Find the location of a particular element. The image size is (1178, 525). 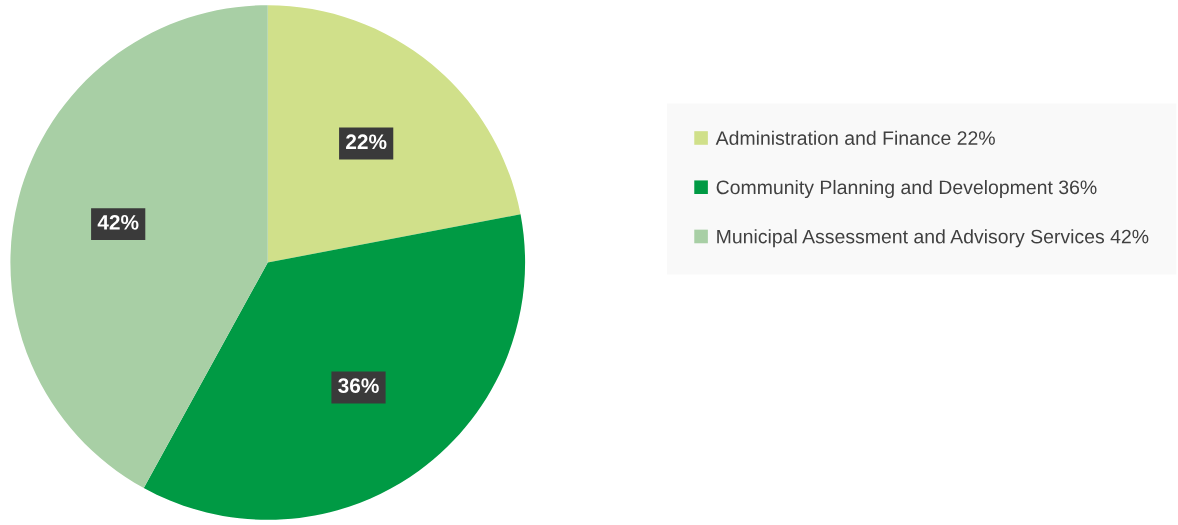

data-label: 42% is located at coordinates (118, 222).